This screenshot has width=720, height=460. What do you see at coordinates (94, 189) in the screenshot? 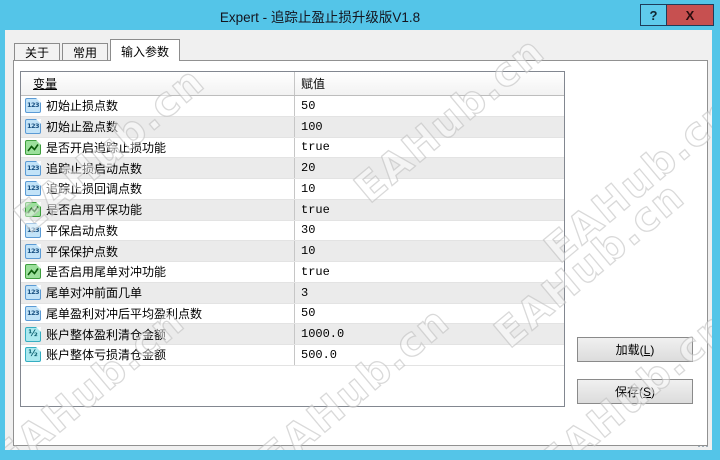
I see `param-label: 追踪止损回调点数` at bounding box center [94, 189].